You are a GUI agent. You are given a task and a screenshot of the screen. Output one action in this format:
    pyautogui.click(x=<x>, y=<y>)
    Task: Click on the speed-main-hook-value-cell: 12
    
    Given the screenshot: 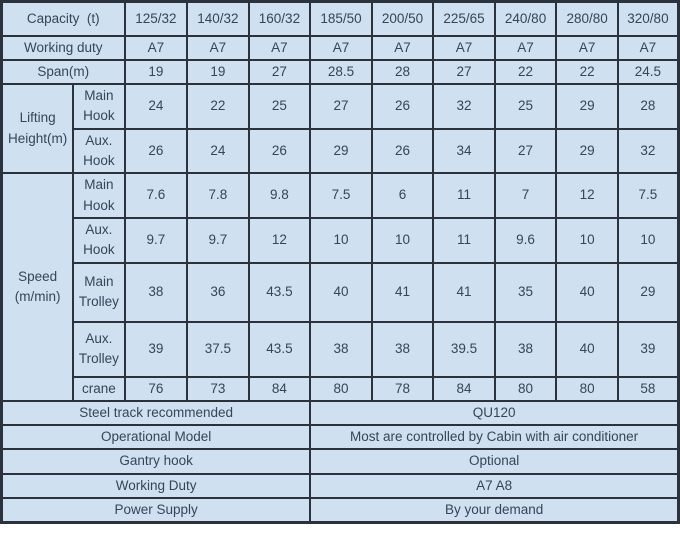 What is the action you would take?
    pyautogui.click(x=587, y=195)
    